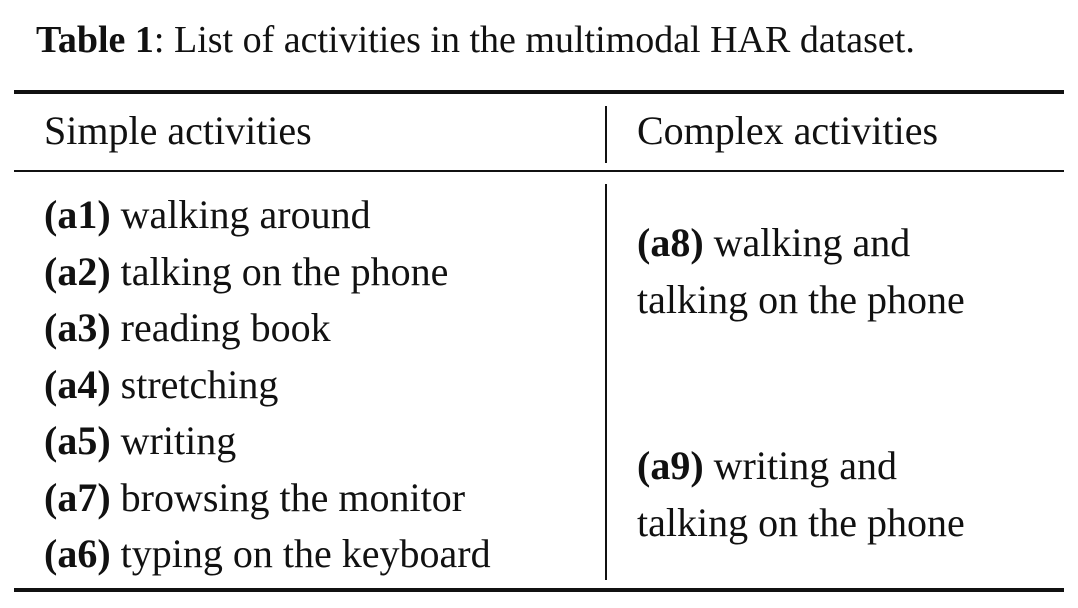 Image resolution: width=1078 pixels, height=608 pixels. Describe the element at coordinates (267, 441) in the screenshot. I see `list-item: (a5) writing` at that location.